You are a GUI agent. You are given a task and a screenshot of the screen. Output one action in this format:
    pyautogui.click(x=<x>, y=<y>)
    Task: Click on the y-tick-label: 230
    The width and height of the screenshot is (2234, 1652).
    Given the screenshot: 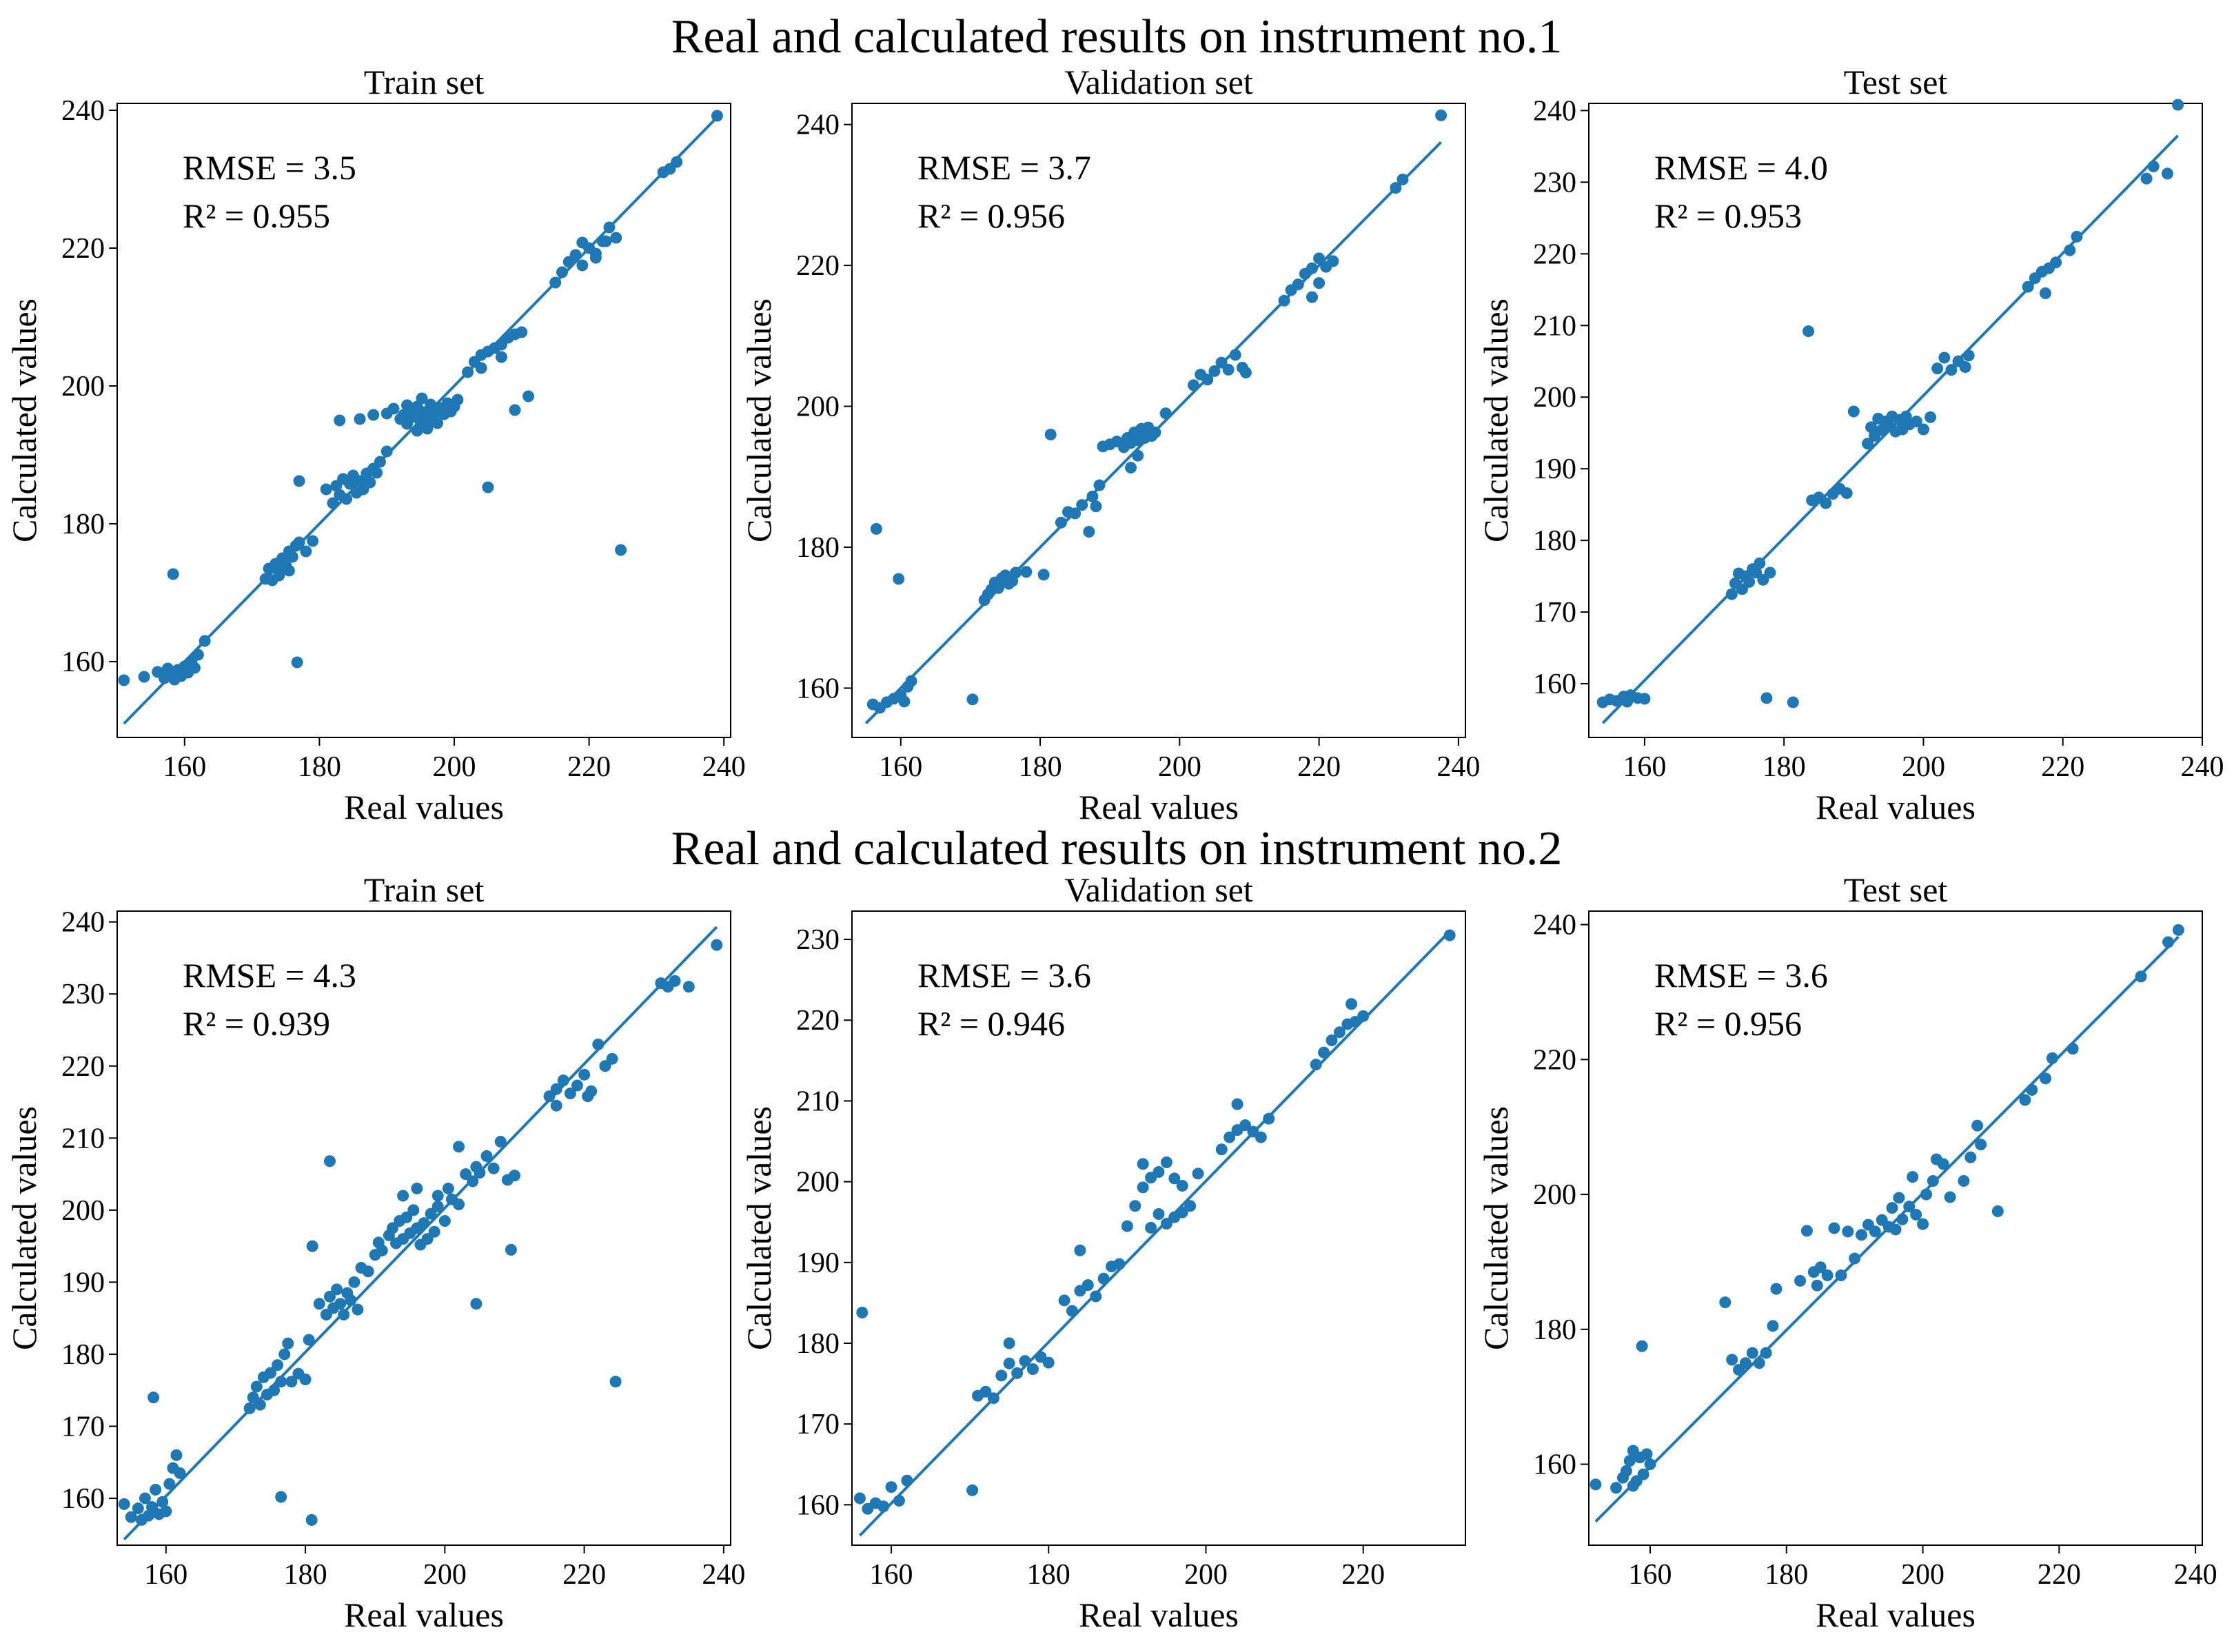 What is the action you would take?
    pyautogui.click(x=1554, y=183)
    